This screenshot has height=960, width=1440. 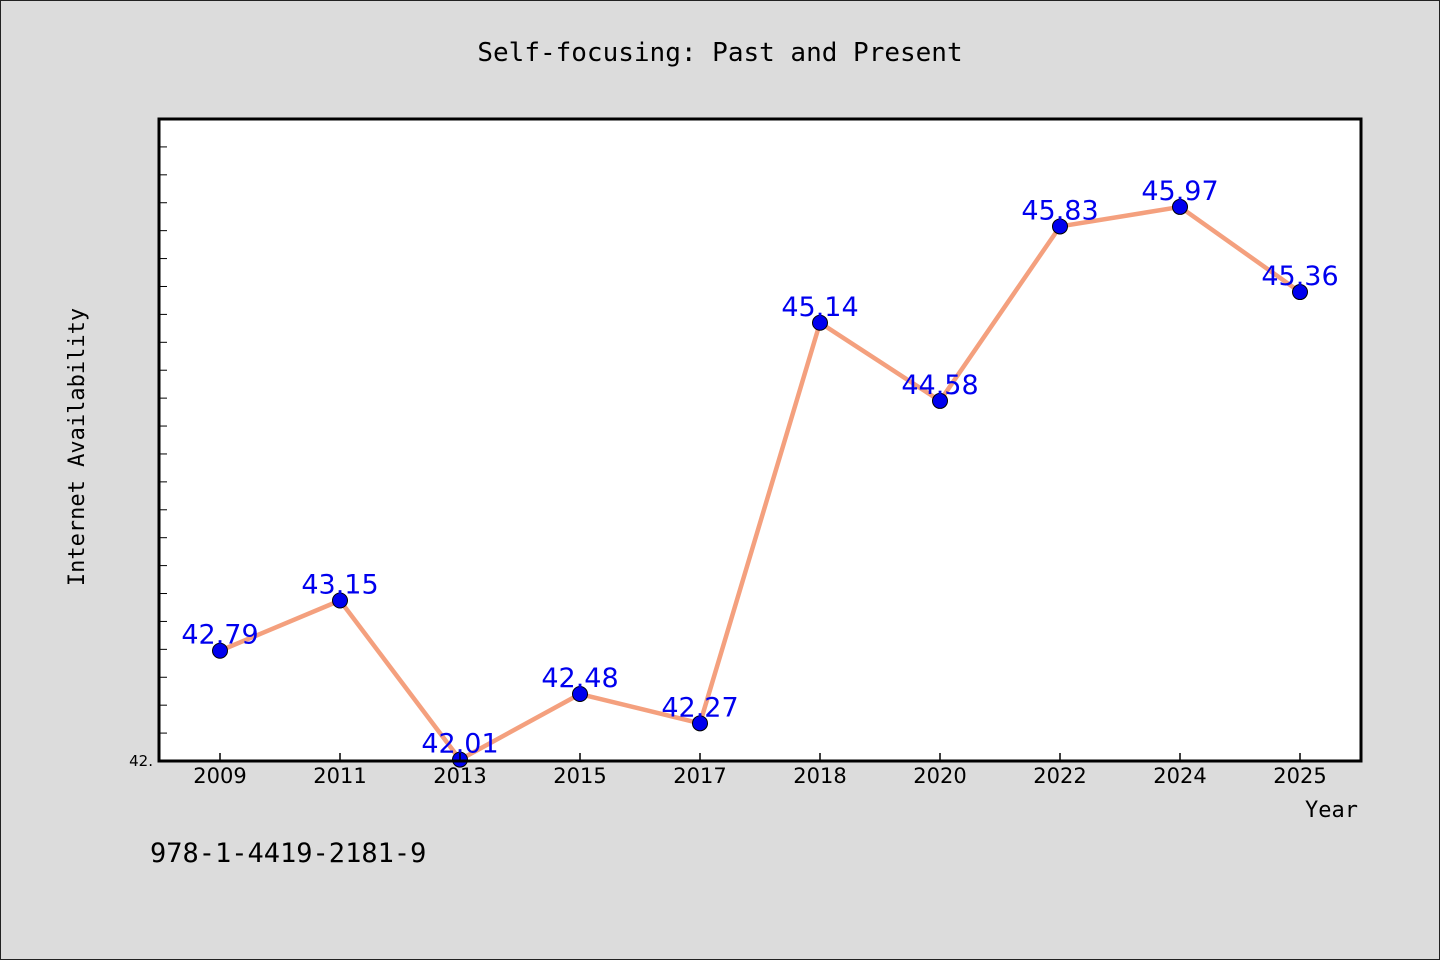 What do you see at coordinates (579, 776) in the screenshot?
I see `x-tick-label: 2015` at bounding box center [579, 776].